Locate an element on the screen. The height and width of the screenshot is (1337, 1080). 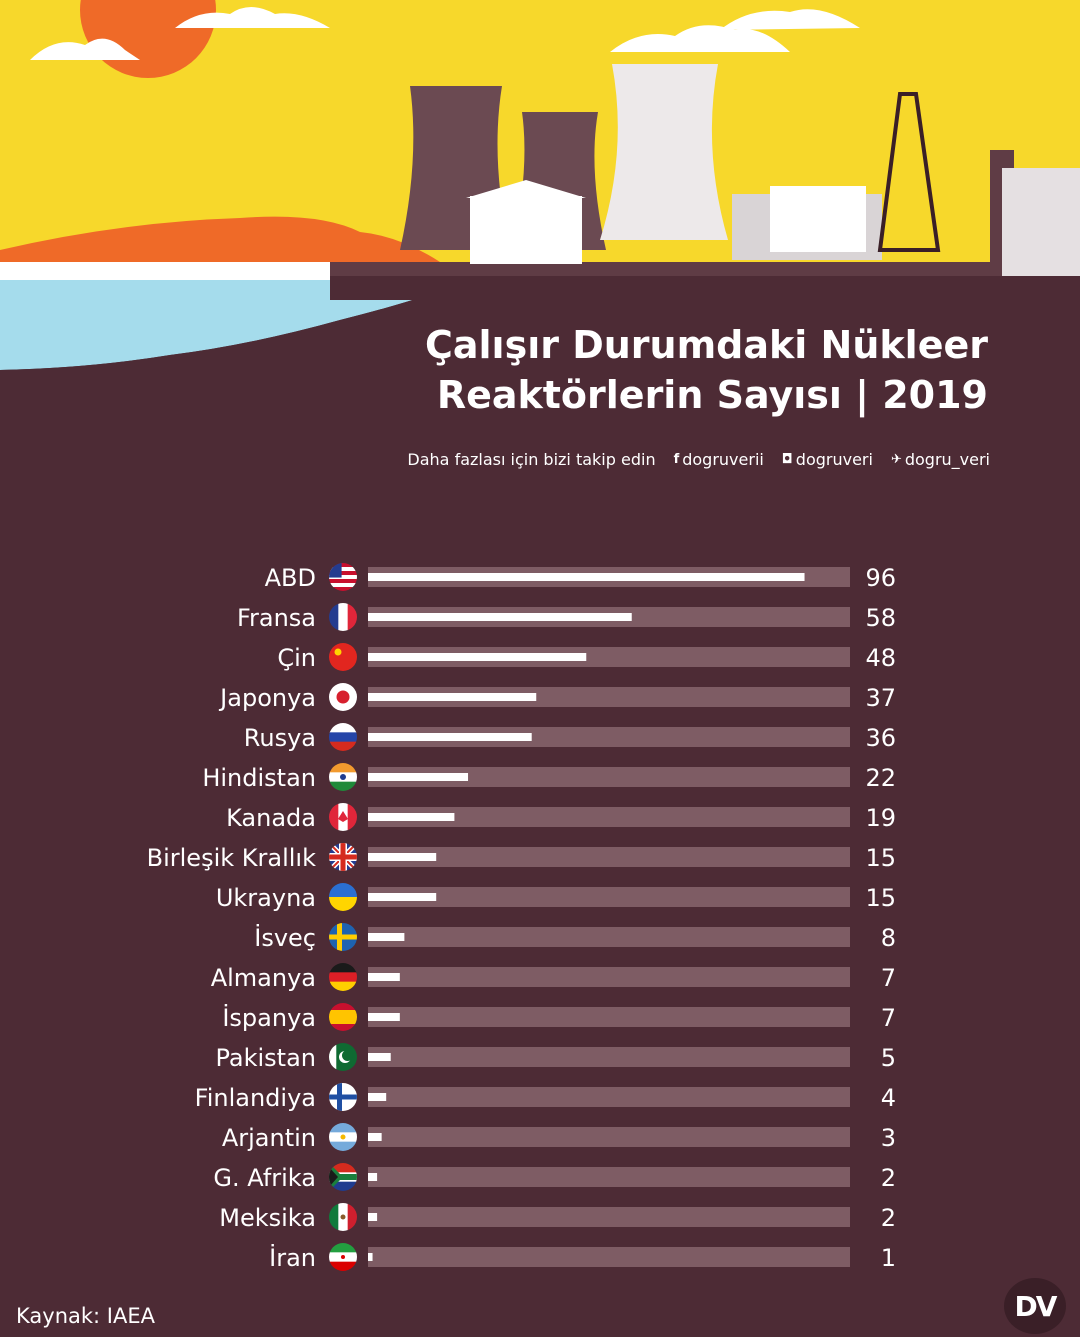
value-label: 22 is located at coordinates (880, 778).